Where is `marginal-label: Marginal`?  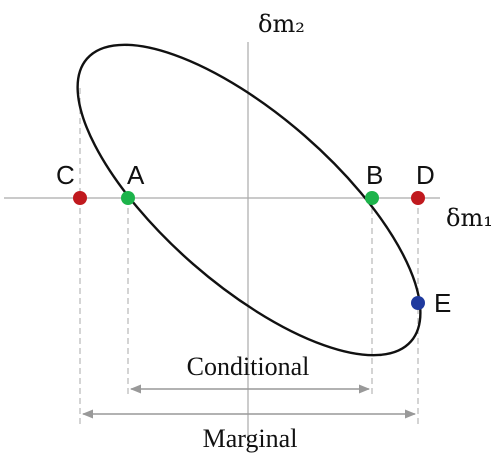
marginal-label: Marginal is located at coordinates (250, 438).